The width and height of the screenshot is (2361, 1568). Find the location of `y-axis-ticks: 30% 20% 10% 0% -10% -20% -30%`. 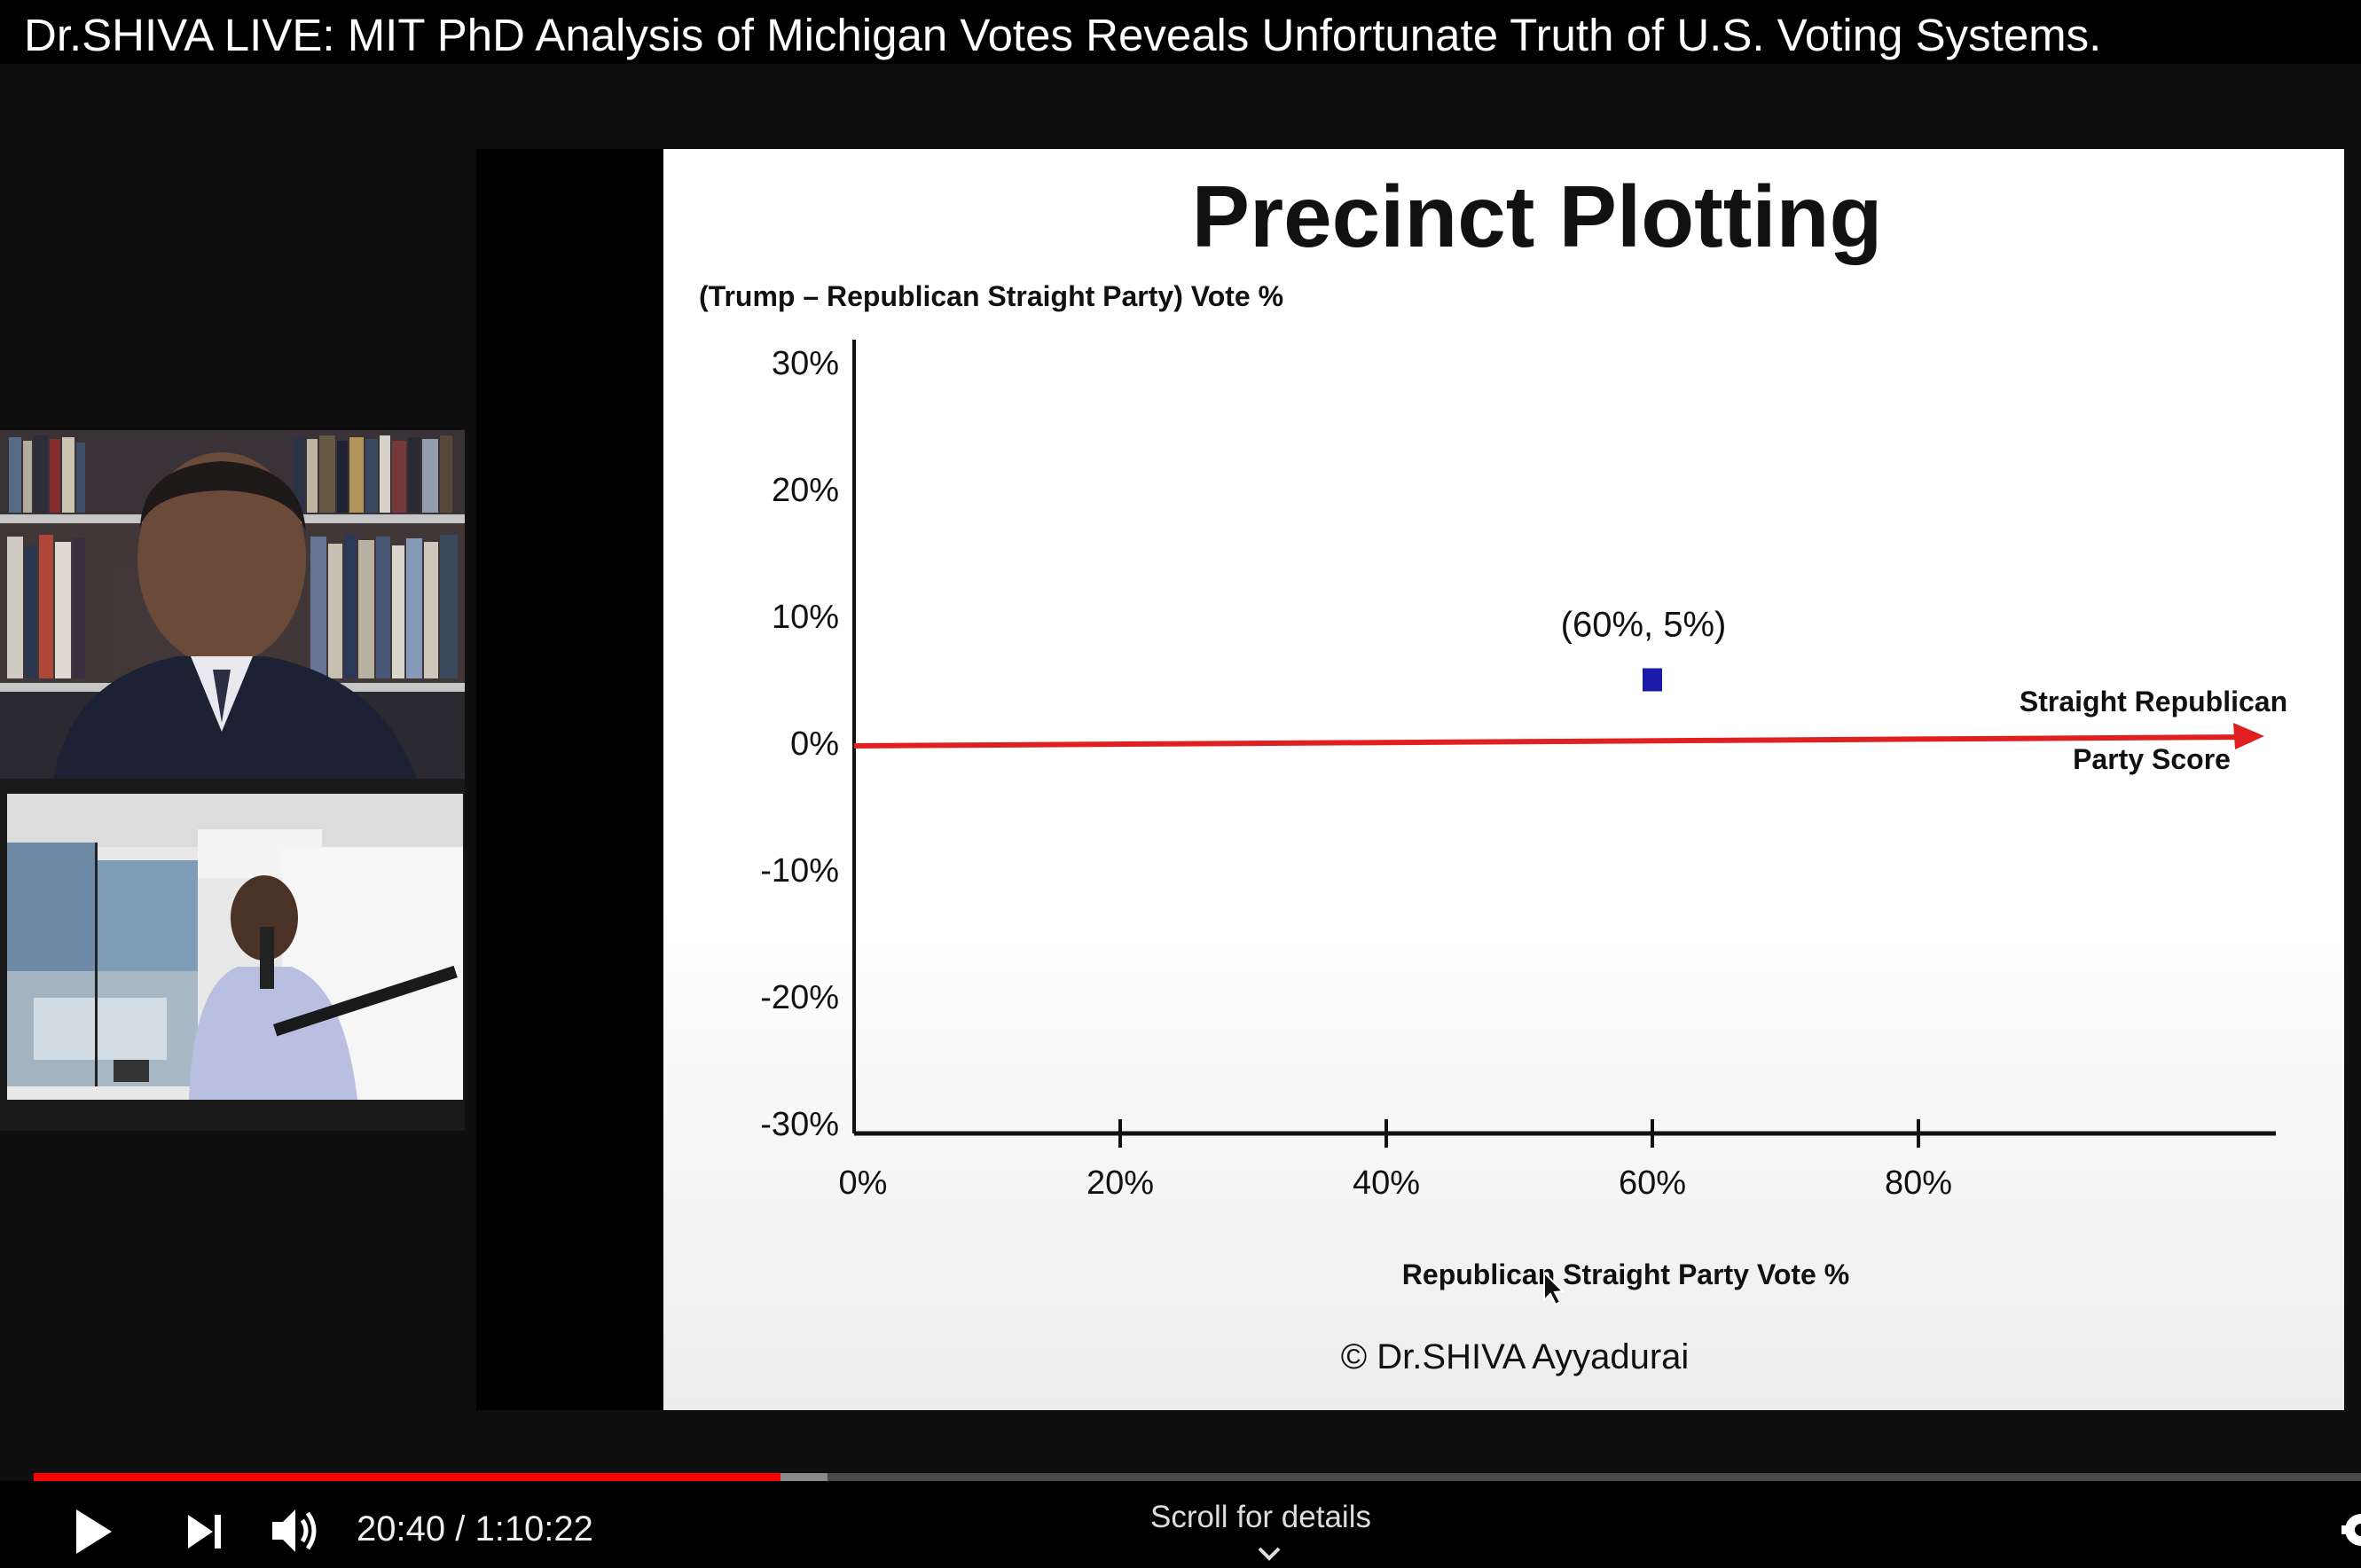

y-axis-ticks: 30% 20% 10% 0% -10% -20% -30% is located at coordinates (800, 744).